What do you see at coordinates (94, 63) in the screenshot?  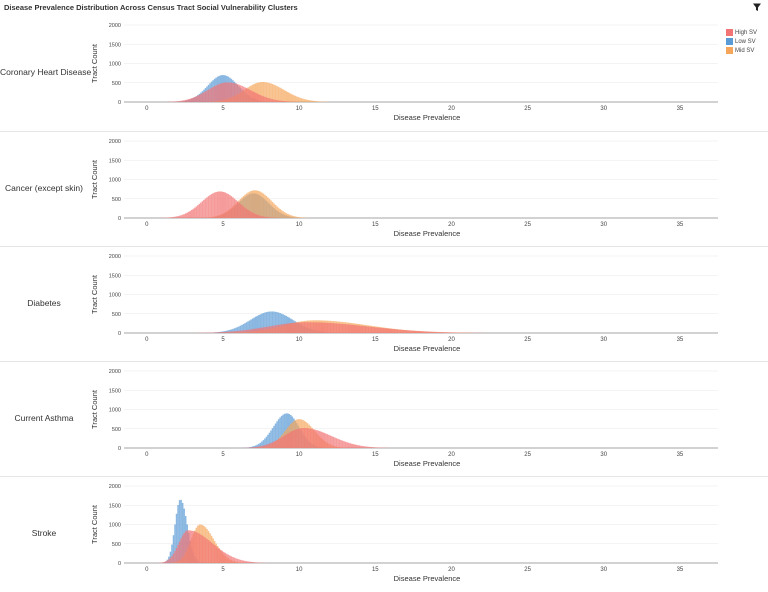 I see `y-axis-label: Tract Count` at bounding box center [94, 63].